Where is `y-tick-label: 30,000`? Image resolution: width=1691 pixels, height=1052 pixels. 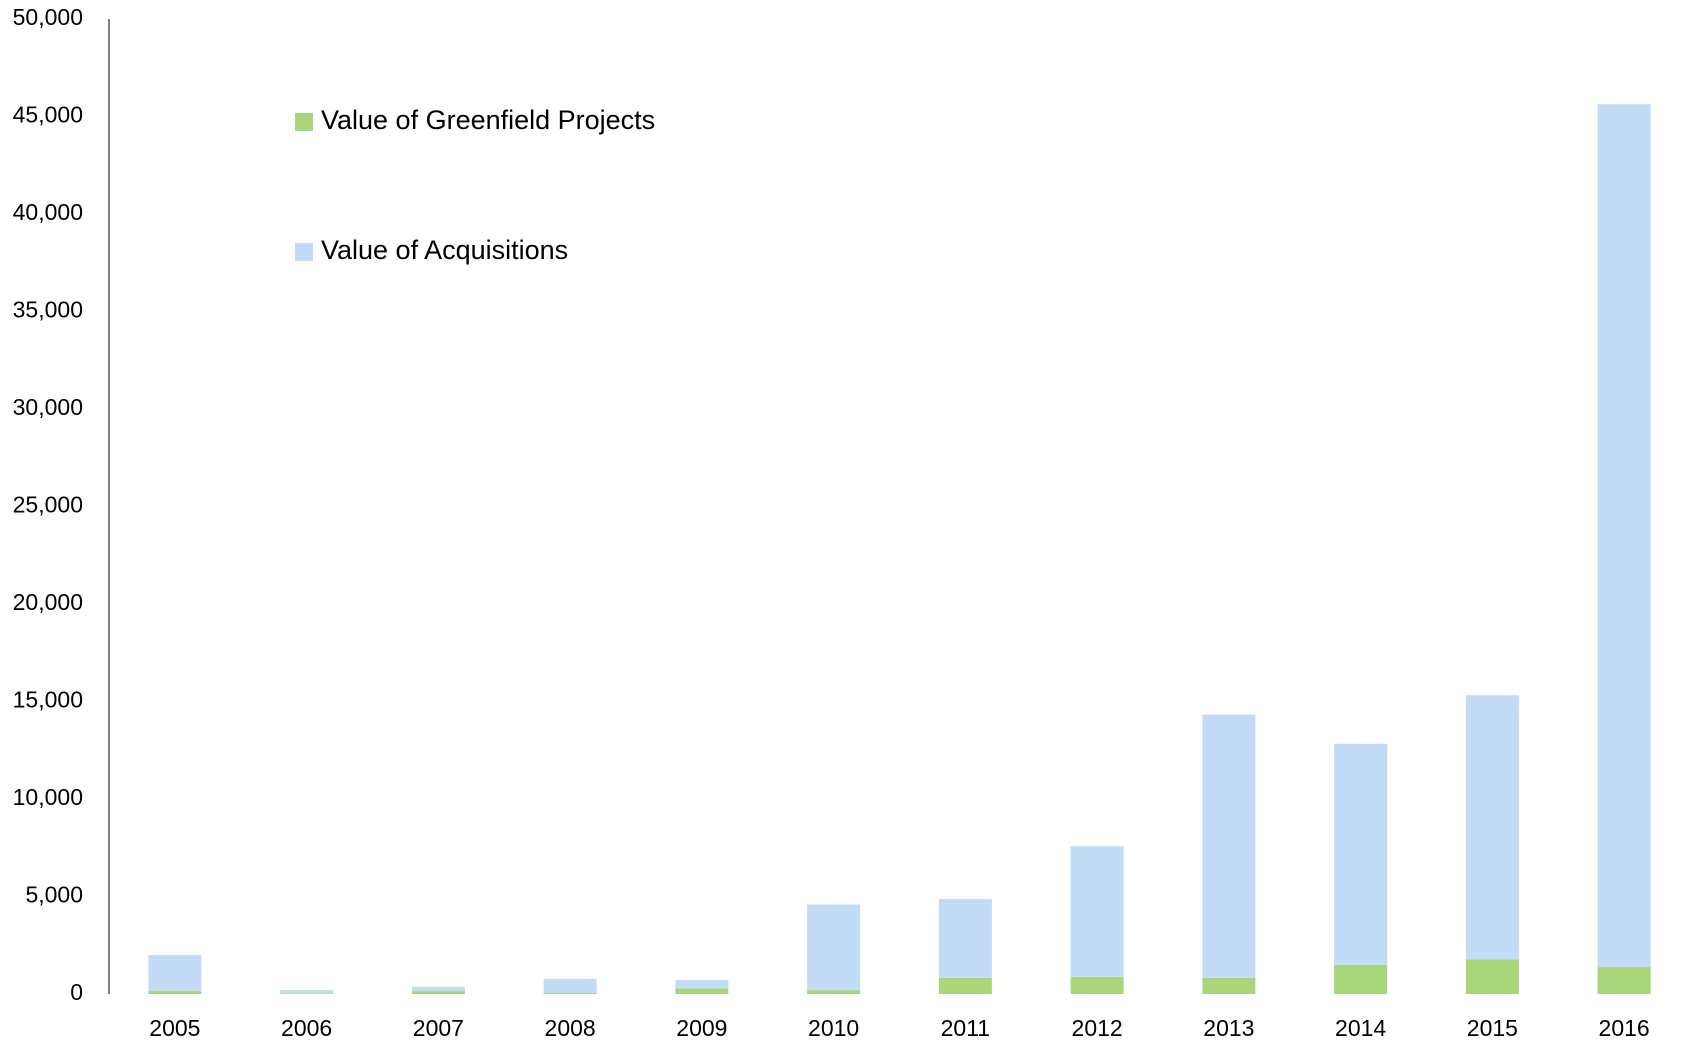
y-tick-label: 30,000 is located at coordinates (48, 407).